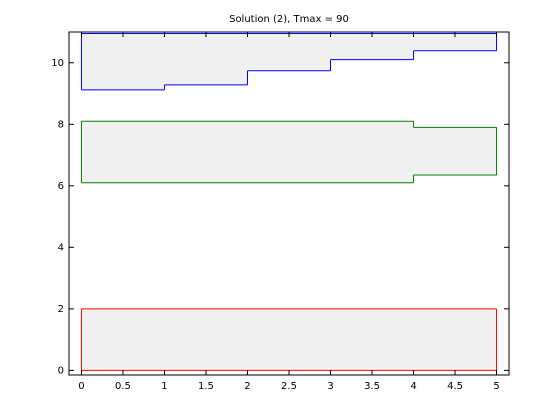 This screenshot has width=560, height=420. I want to click on x-tick-label: 1, so click(164, 386).